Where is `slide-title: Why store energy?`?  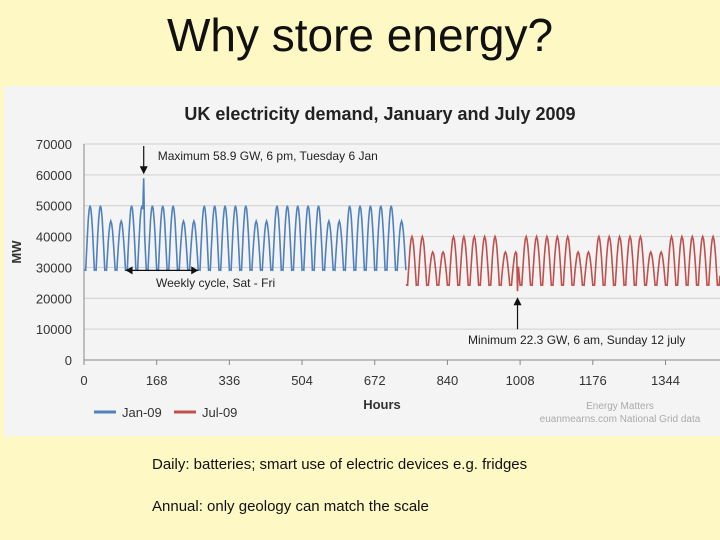
slide-title: Why store energy? is located at coordinates (360, 35).